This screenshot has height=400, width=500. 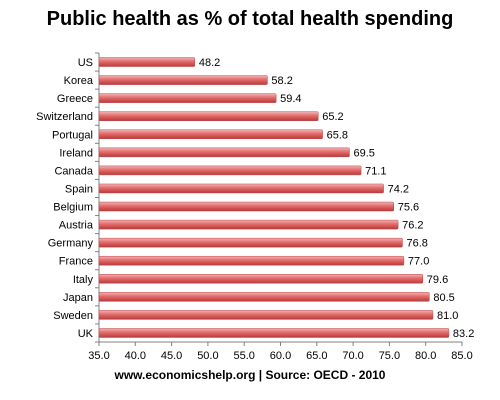 What do you see at coordinates (98, 356) in the screenshot?
I see `x-tick-label: 35.0` at bounding box center [98, 356].